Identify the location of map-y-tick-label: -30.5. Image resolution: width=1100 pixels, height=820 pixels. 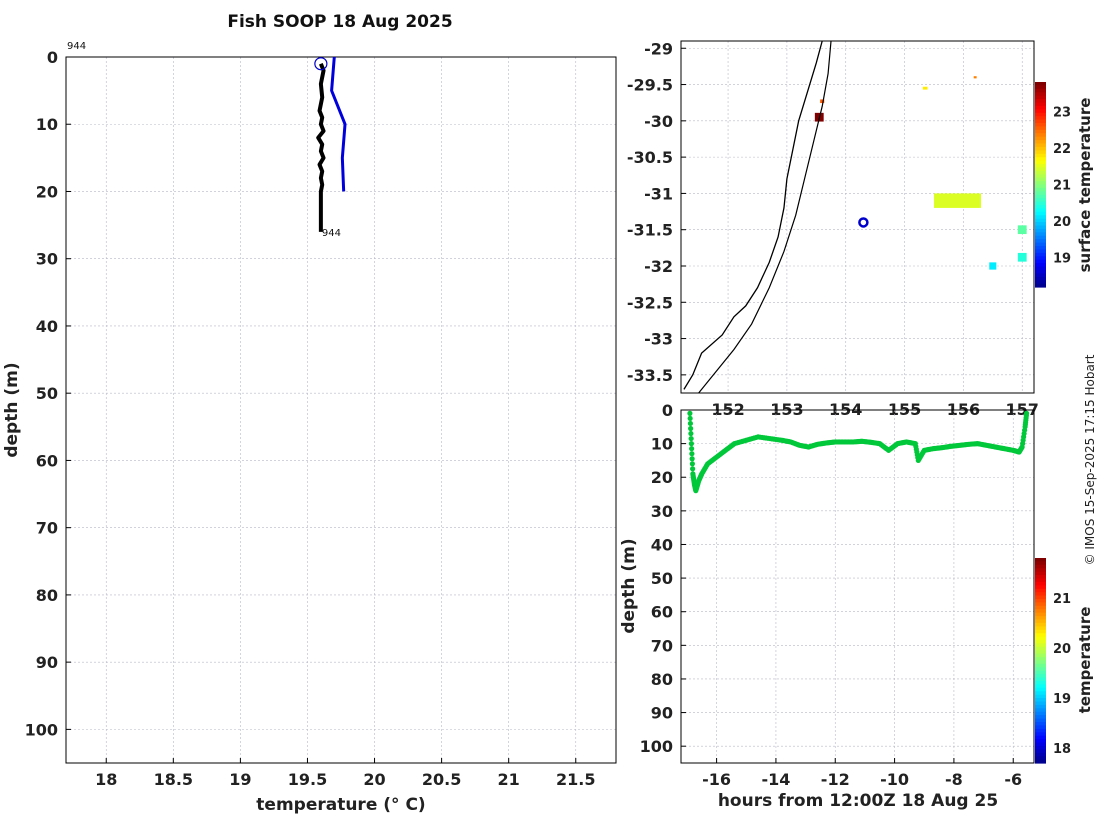
(650, 157).